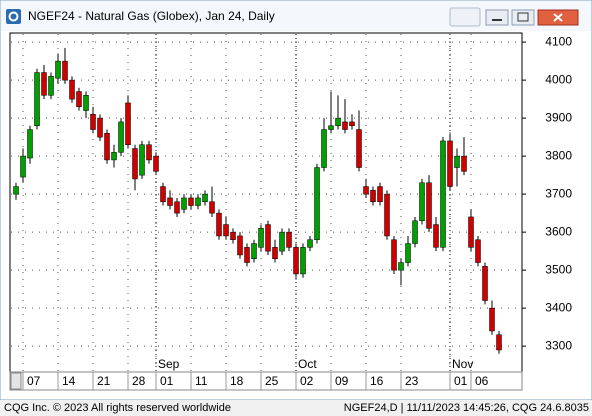 This screenshot has height=416, width=592. Describe the element at coordinates (139, 381) in the screenshot. I see `x-tick-label: 28` at that location.